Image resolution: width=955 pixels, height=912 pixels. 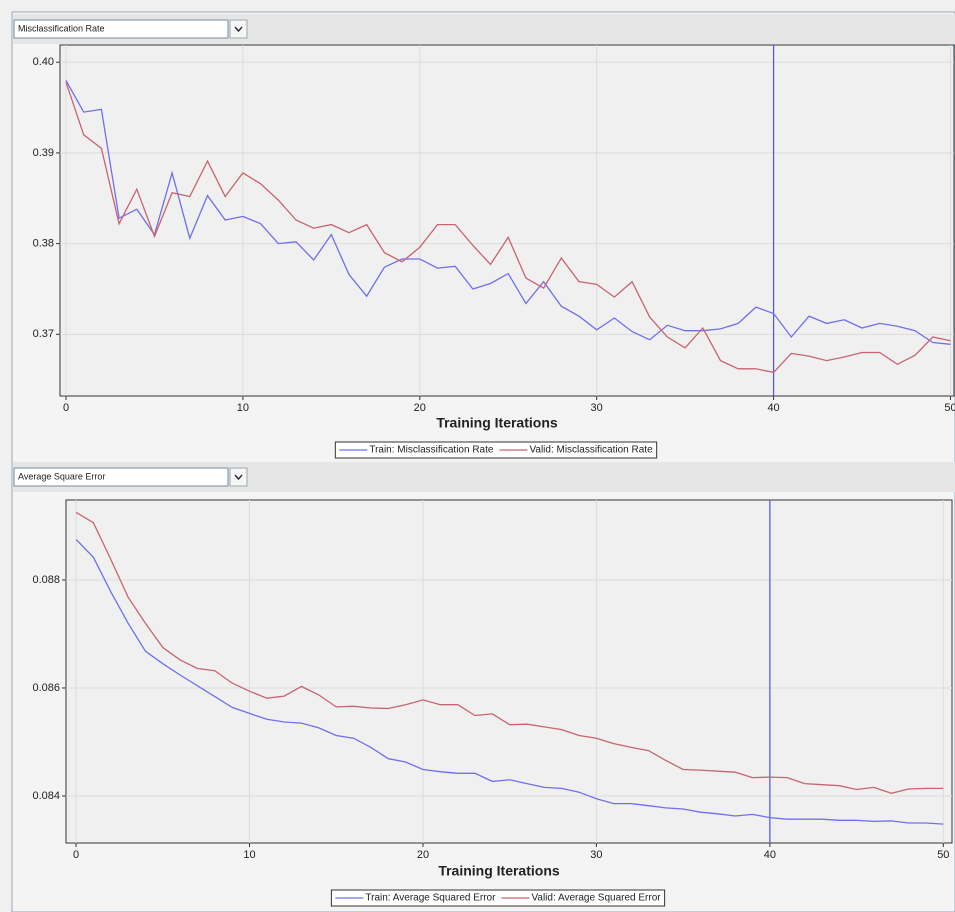 I want to click on y-tick-label: 0.088, so click(x=46, y=580).